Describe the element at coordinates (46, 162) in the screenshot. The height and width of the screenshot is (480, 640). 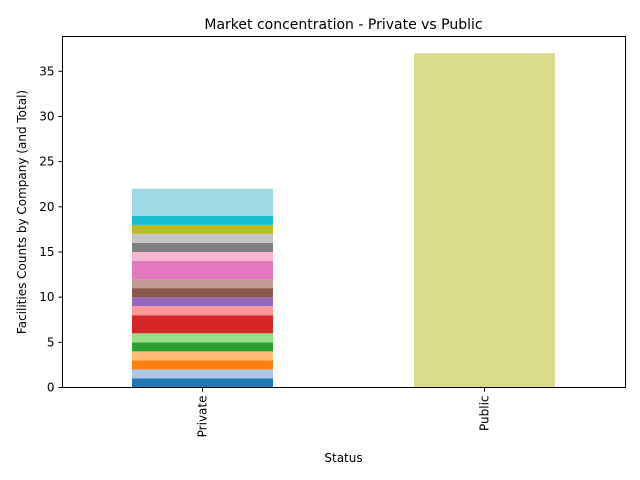
I see `y-tick-label: 25` at that location.